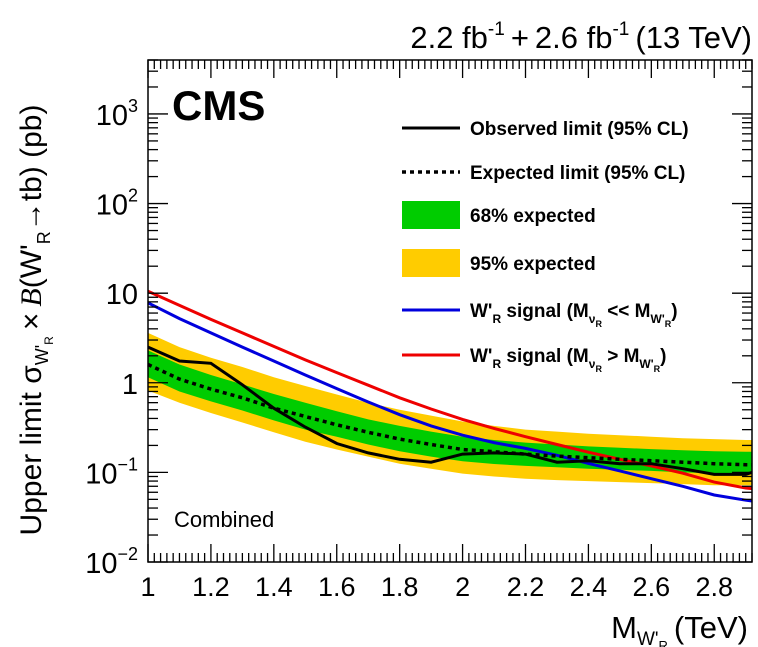 This screenshot has height=647, width=758. I want to click on y-label-times: ×, so click(31, 322).